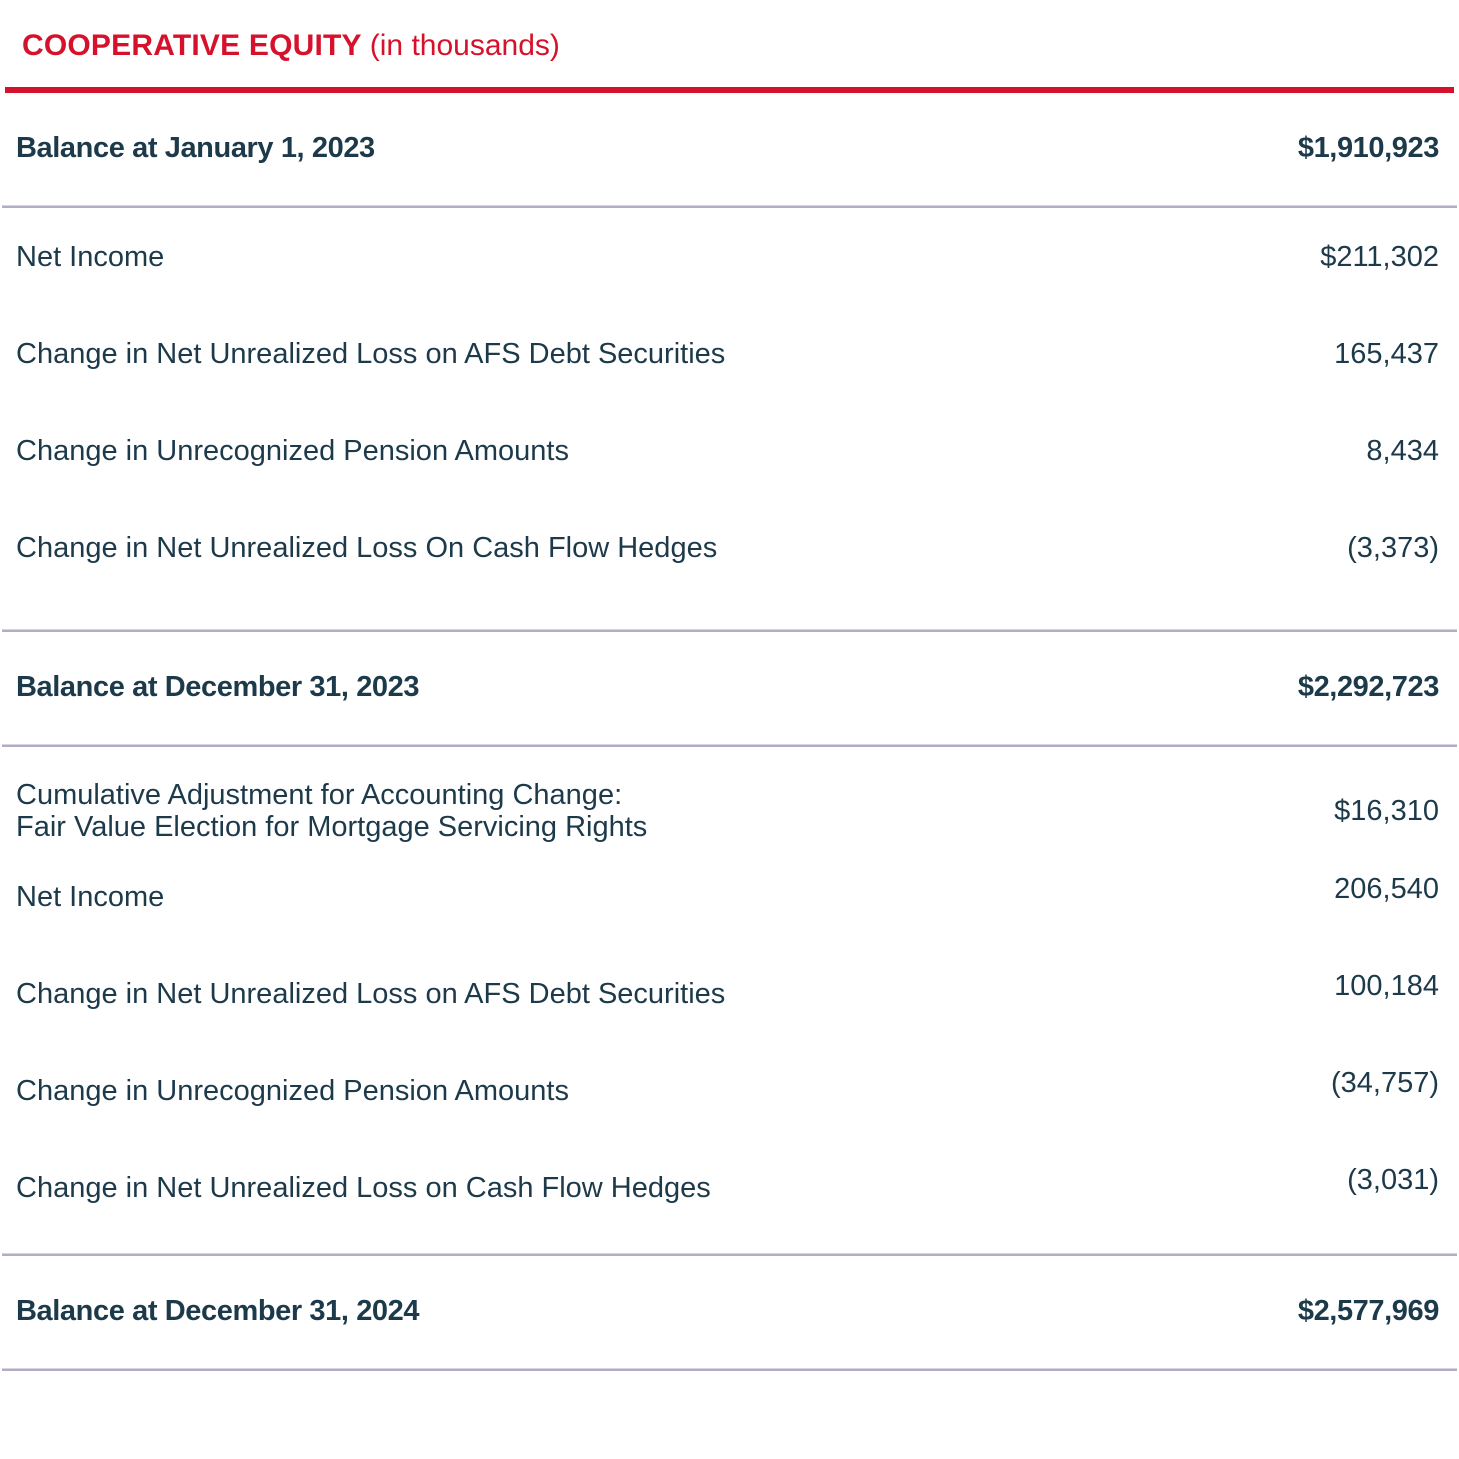  I want to click on row-value: (3,031), so click(1393, 1180).